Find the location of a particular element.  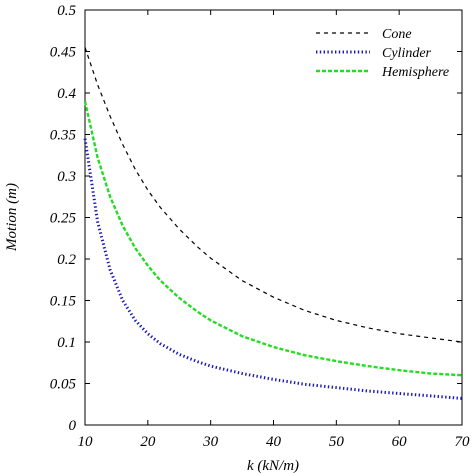

y-tick-label: 0.15 is located at coordinates (63, 302).